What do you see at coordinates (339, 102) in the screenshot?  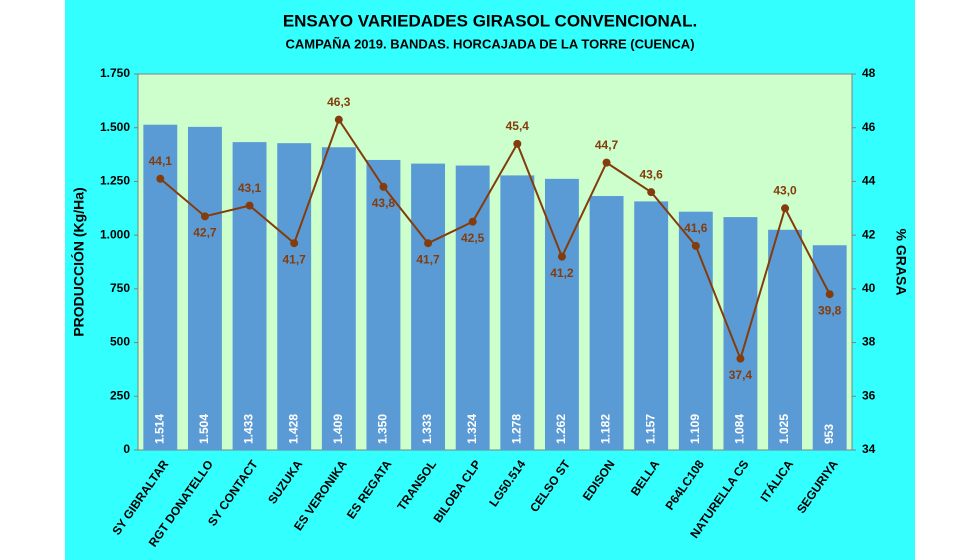 I see `line-value-label: 46,3` at bounding box center [339, 102].